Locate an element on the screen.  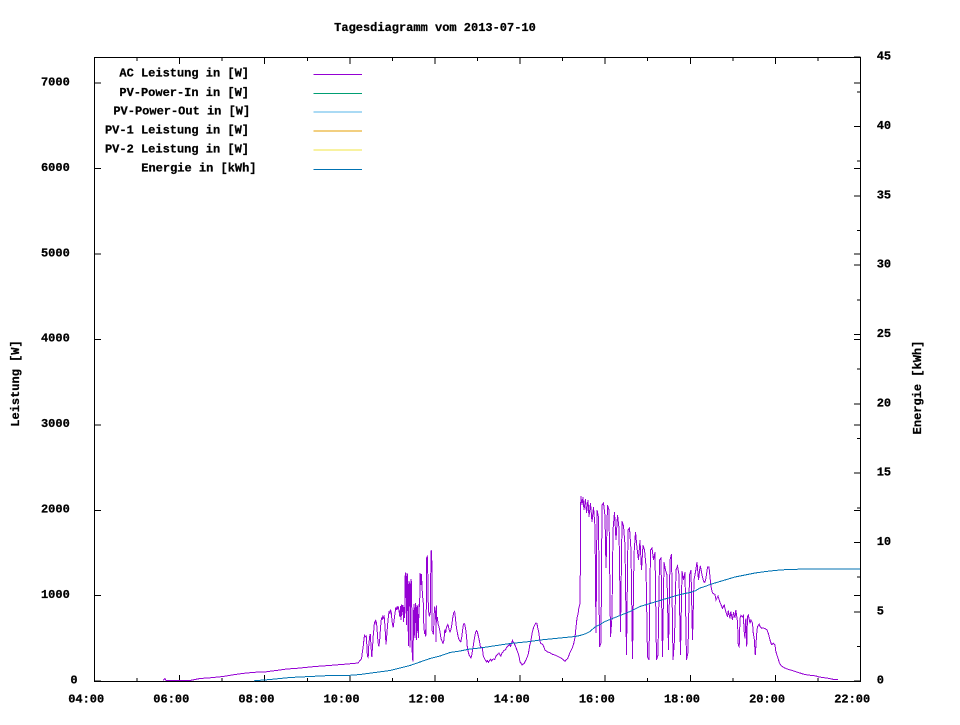
svg-text: 14:00 is located at coordinates (512, 699).